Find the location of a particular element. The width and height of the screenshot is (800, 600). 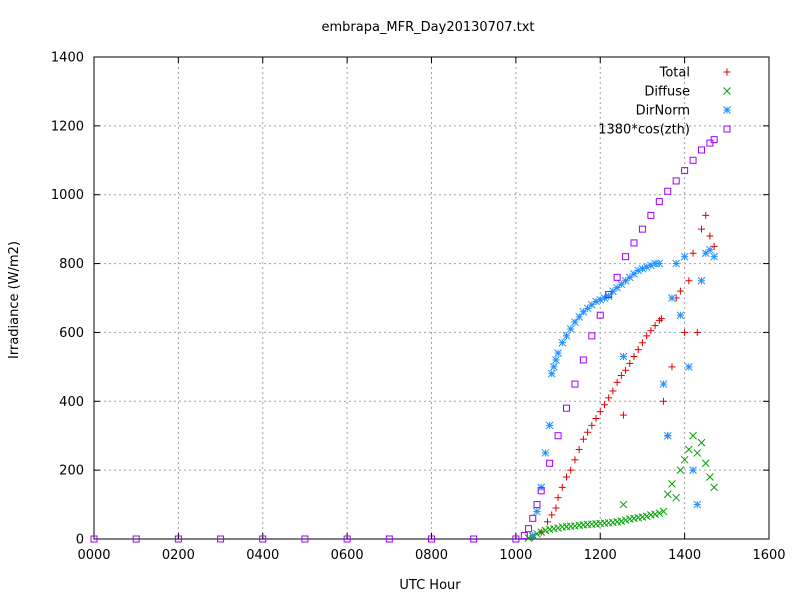

x-tick-label: 1600 is located at coordinates (768, 555).